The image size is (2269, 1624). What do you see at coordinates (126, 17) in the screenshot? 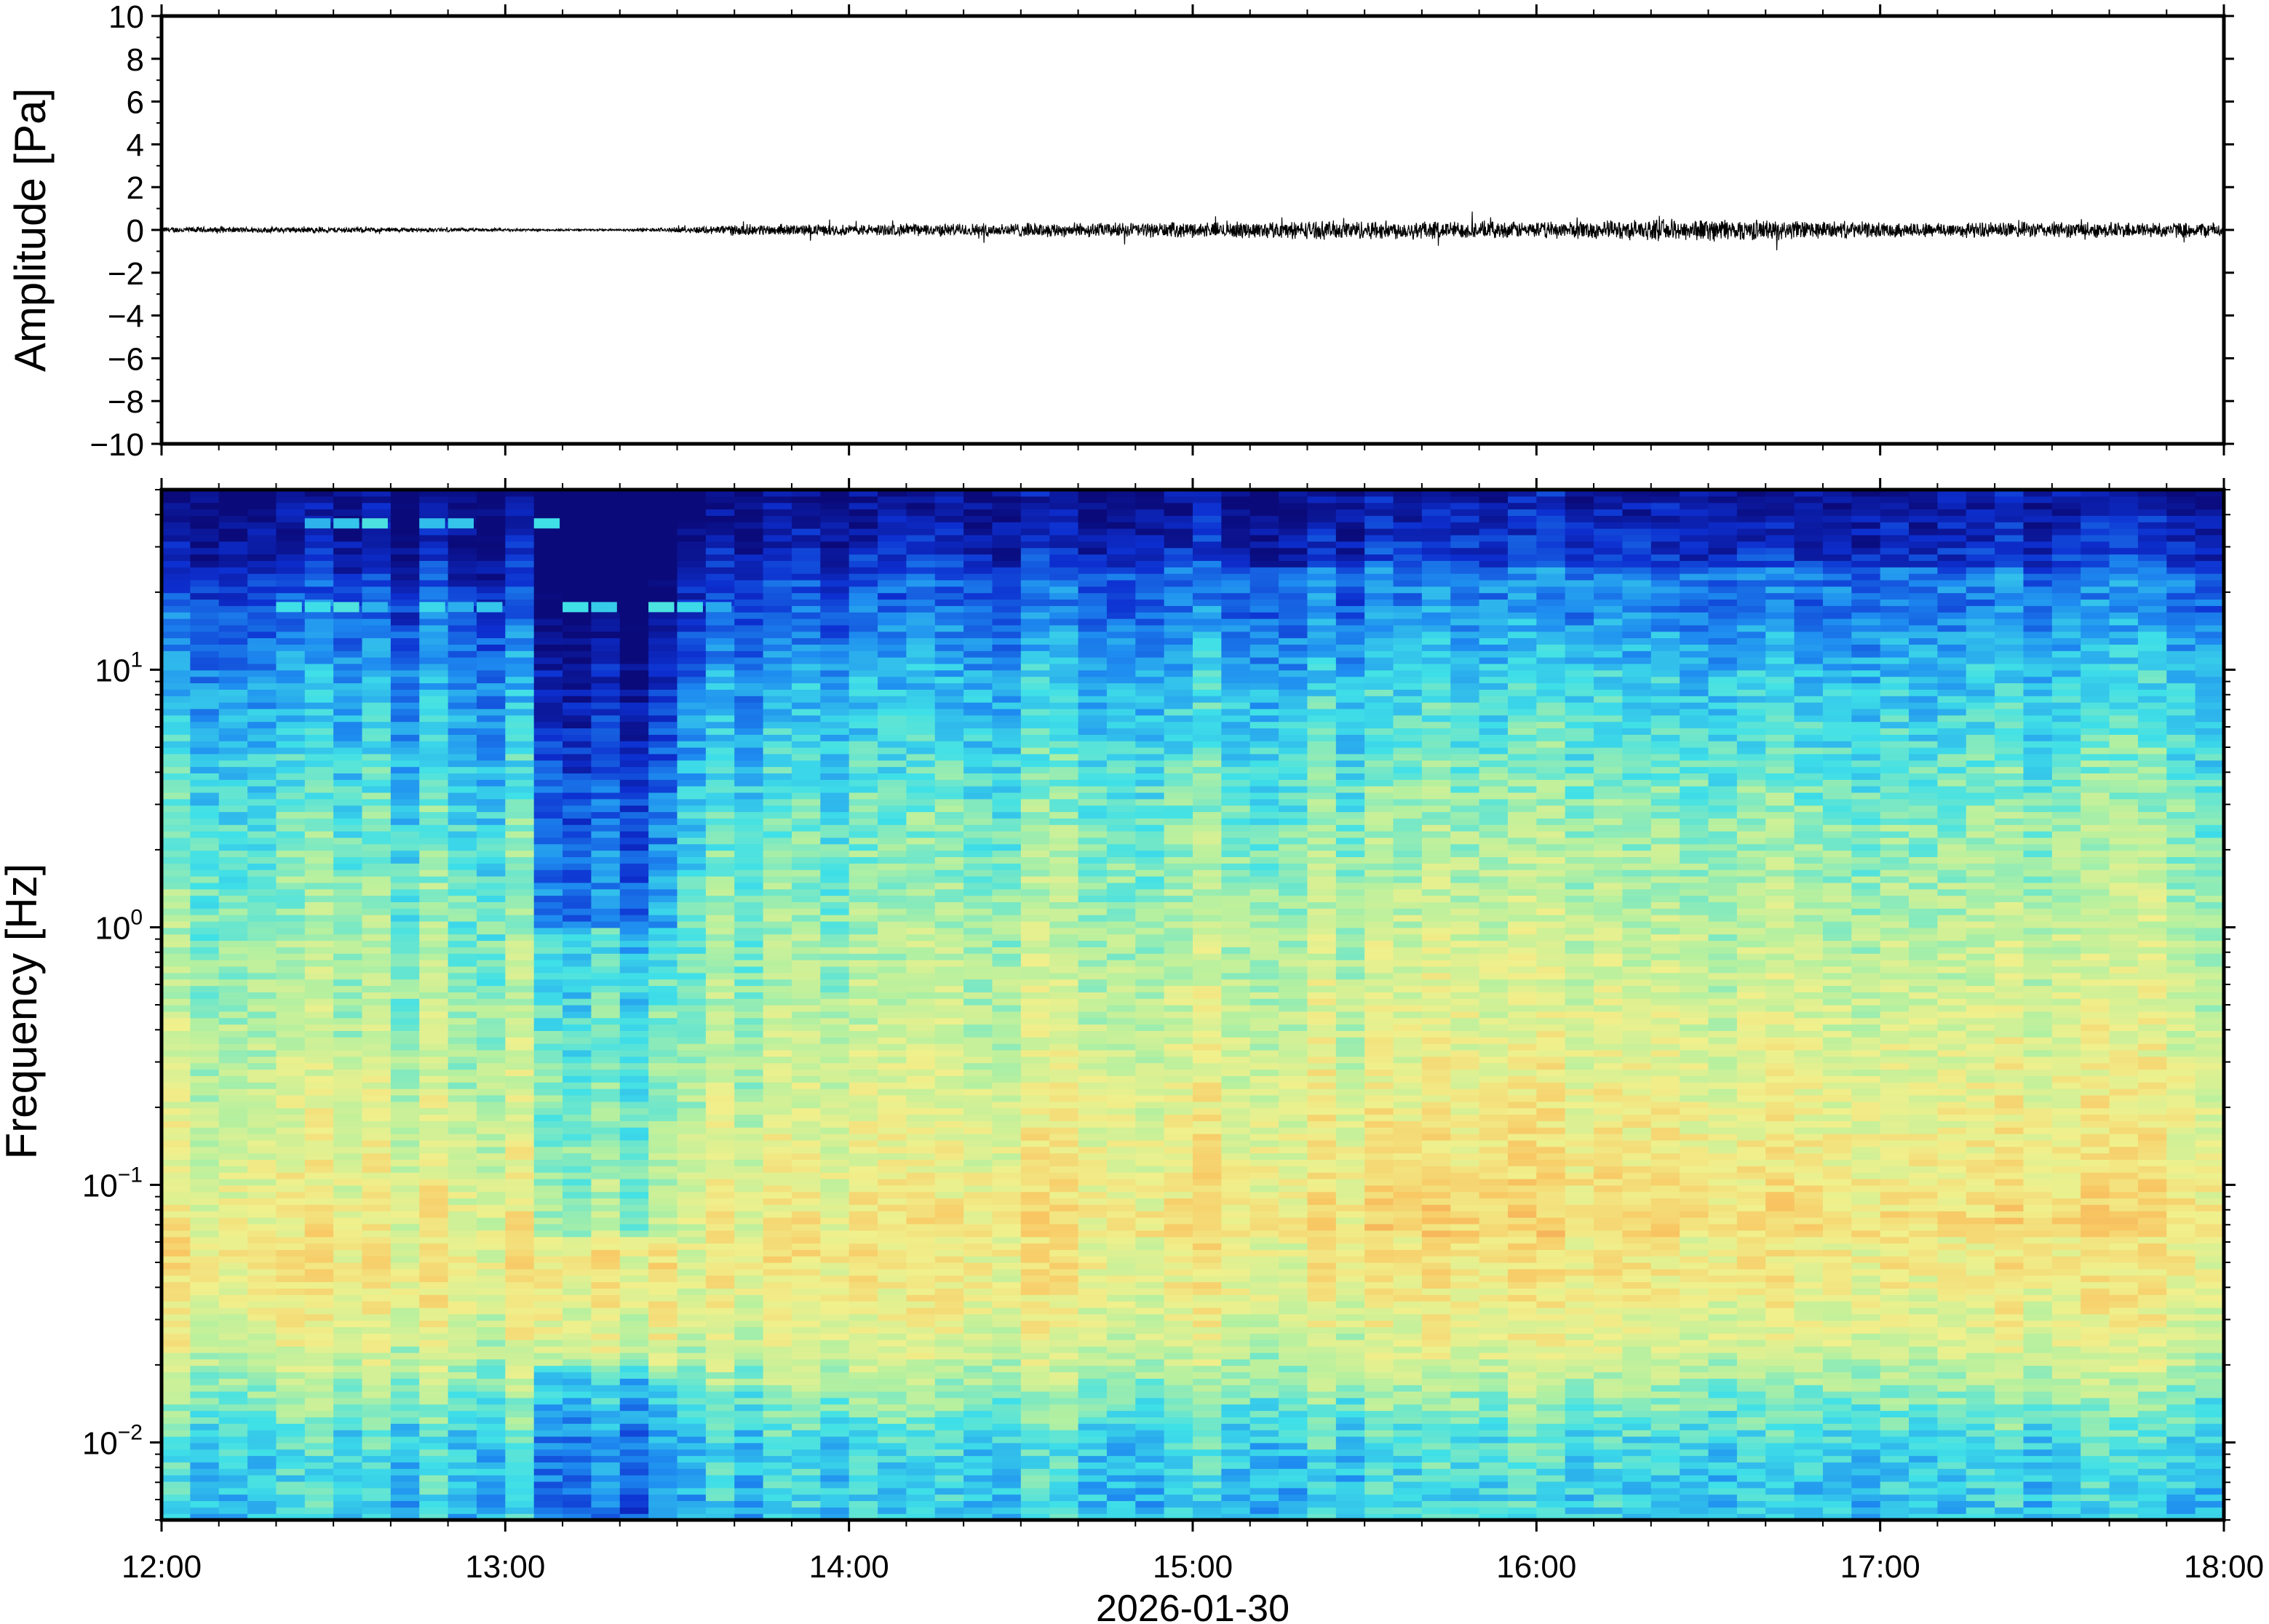
I see `waveform-ytick-label: 10` at bounding box center [126, 17].